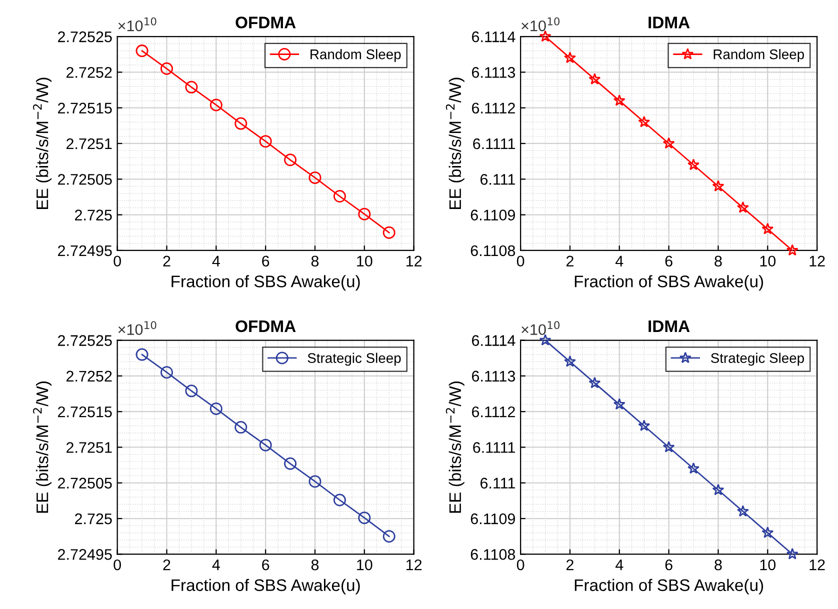 This screenshot has height=609, width=838. What do you see at coordinates (493, 554) in the screenshot?
I see `y-tick-label: 6.1108` at bounding box center [493, 554].